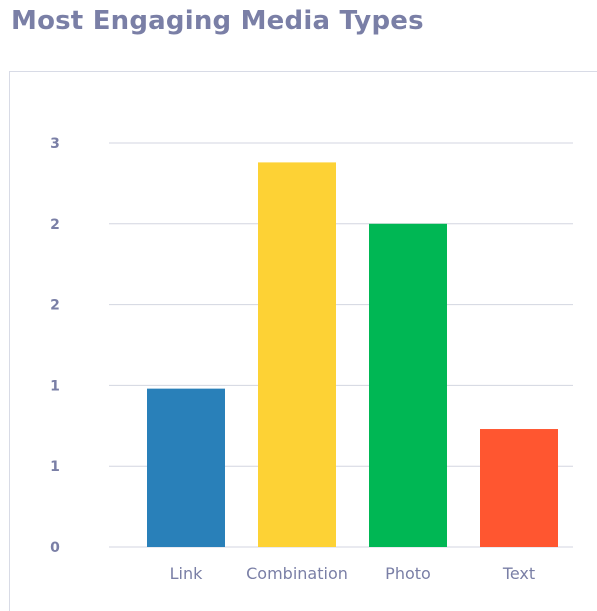 This screenshot has width=597, height=611. I want to click on bar-photo, so click(408, 385).